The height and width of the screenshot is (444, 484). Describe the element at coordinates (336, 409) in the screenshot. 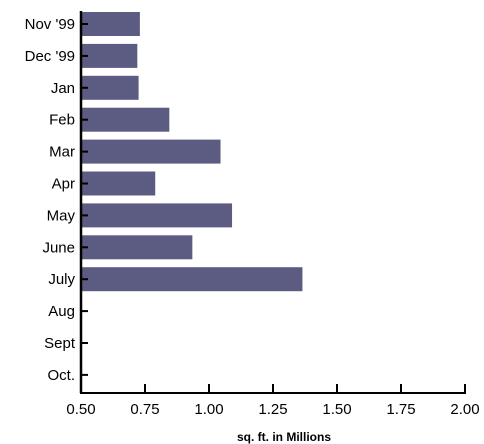

I see `x-tick-label: 1.50` at that location.